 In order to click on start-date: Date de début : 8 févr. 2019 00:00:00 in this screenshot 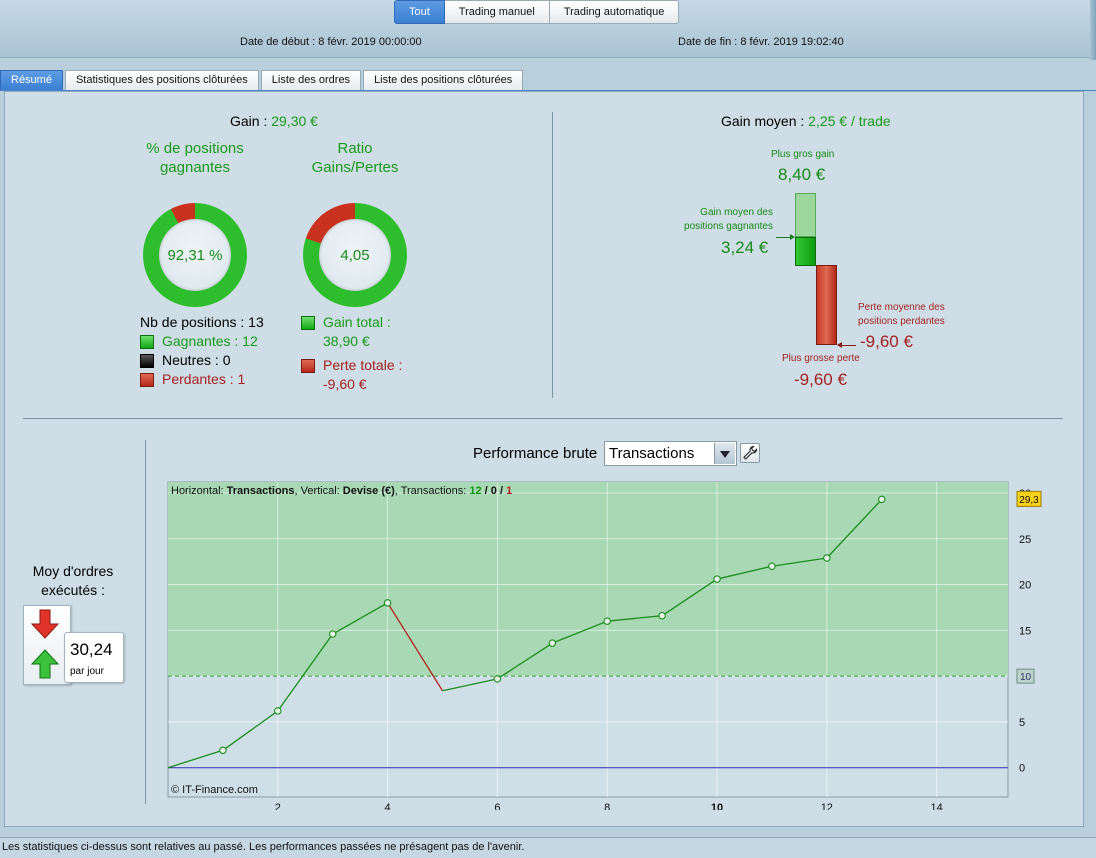, I will do `click(331, 42)`.